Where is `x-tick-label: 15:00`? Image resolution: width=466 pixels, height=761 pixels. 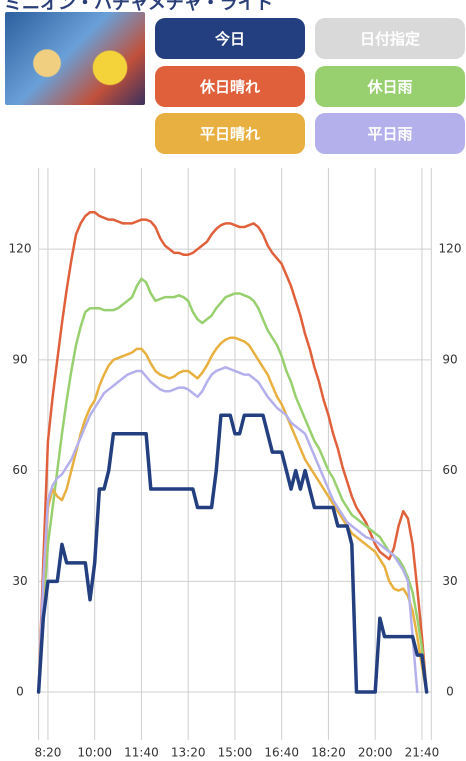 x-tick-label: 15:00 is located at coordinates (235, 753).